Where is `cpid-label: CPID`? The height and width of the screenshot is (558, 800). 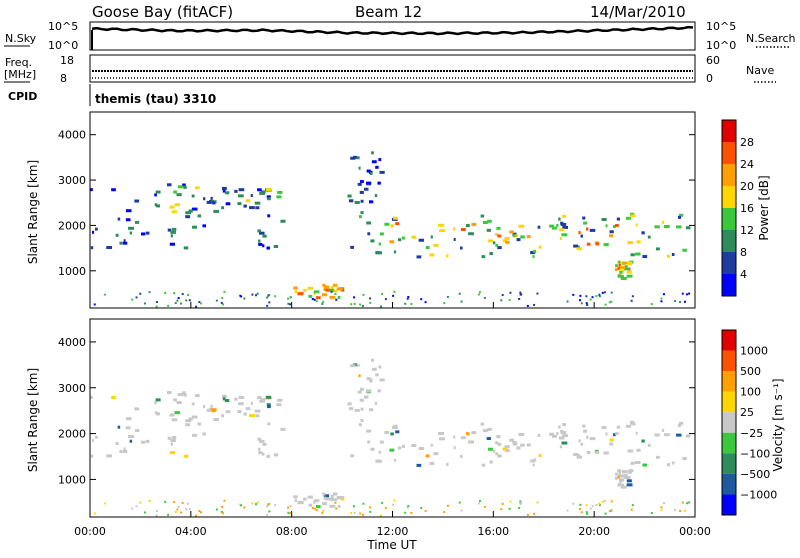 cpid-label: CPID is located at coordinates (22, 96).